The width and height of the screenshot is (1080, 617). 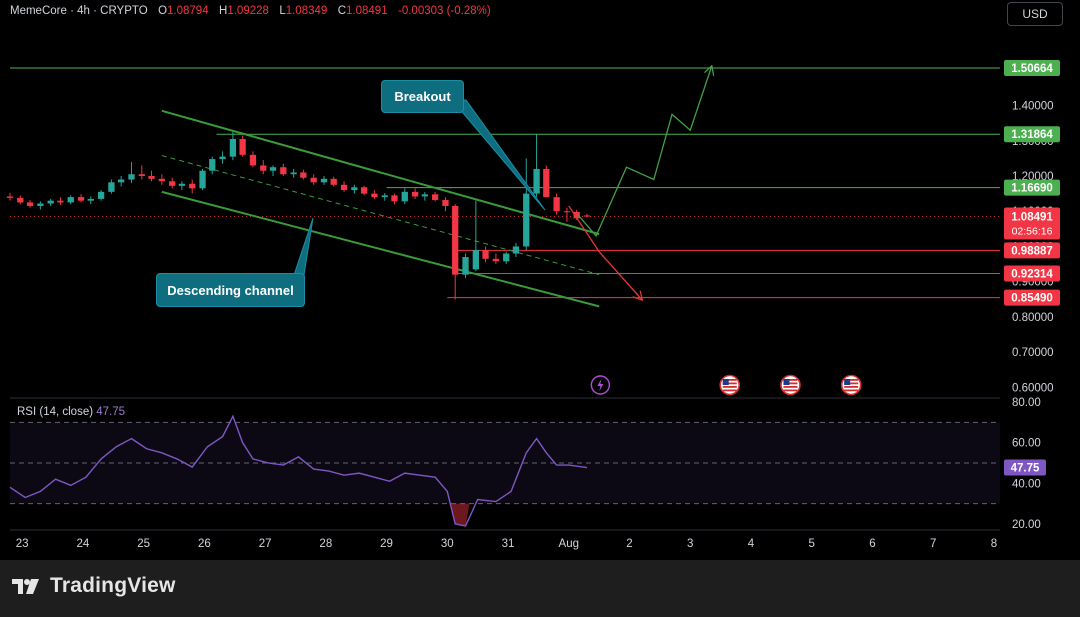 I want to click on rsi-line, so click(x=298, y=470).